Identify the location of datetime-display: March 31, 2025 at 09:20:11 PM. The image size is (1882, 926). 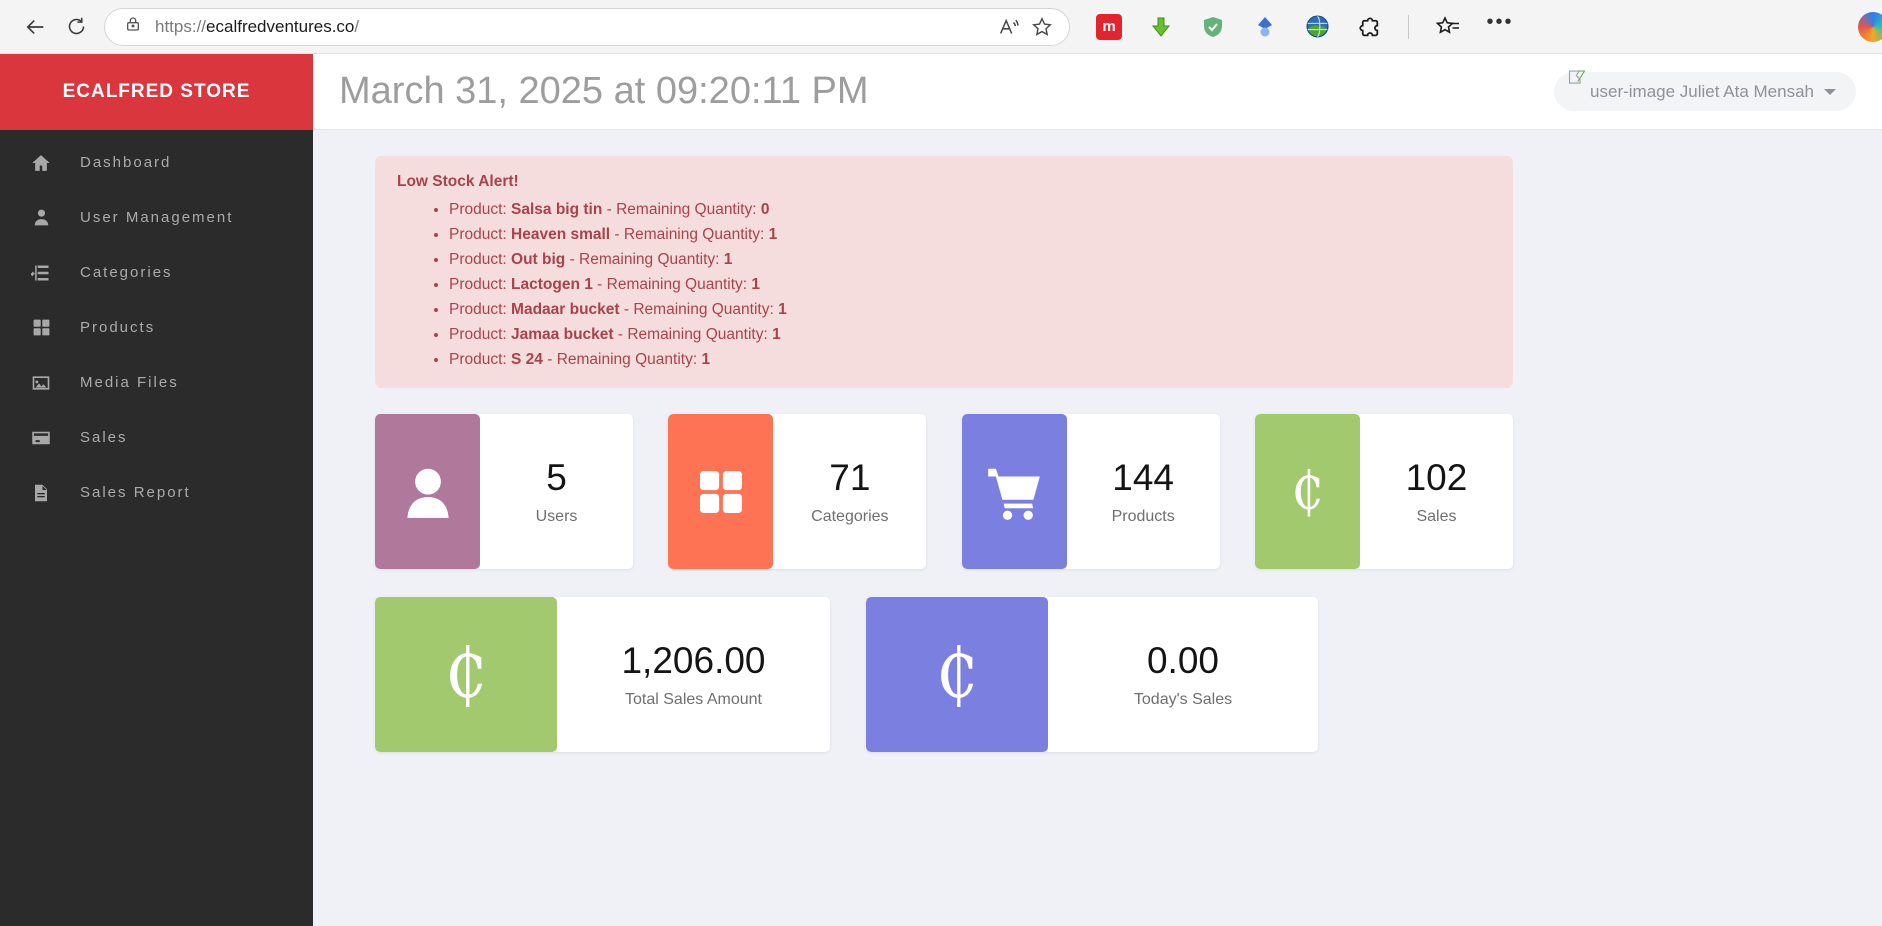
(604, 91).